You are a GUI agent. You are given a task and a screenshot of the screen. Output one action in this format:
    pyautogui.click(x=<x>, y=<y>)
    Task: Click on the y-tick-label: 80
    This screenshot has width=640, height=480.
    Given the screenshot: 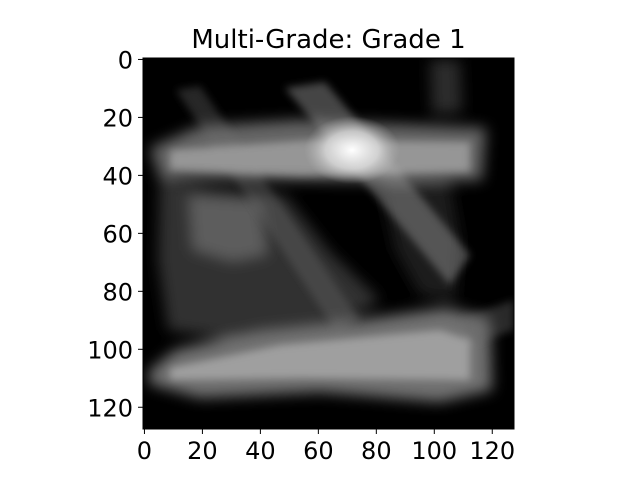 What is the action you would take?
    pyautogui.click(x=117, y=292)
    